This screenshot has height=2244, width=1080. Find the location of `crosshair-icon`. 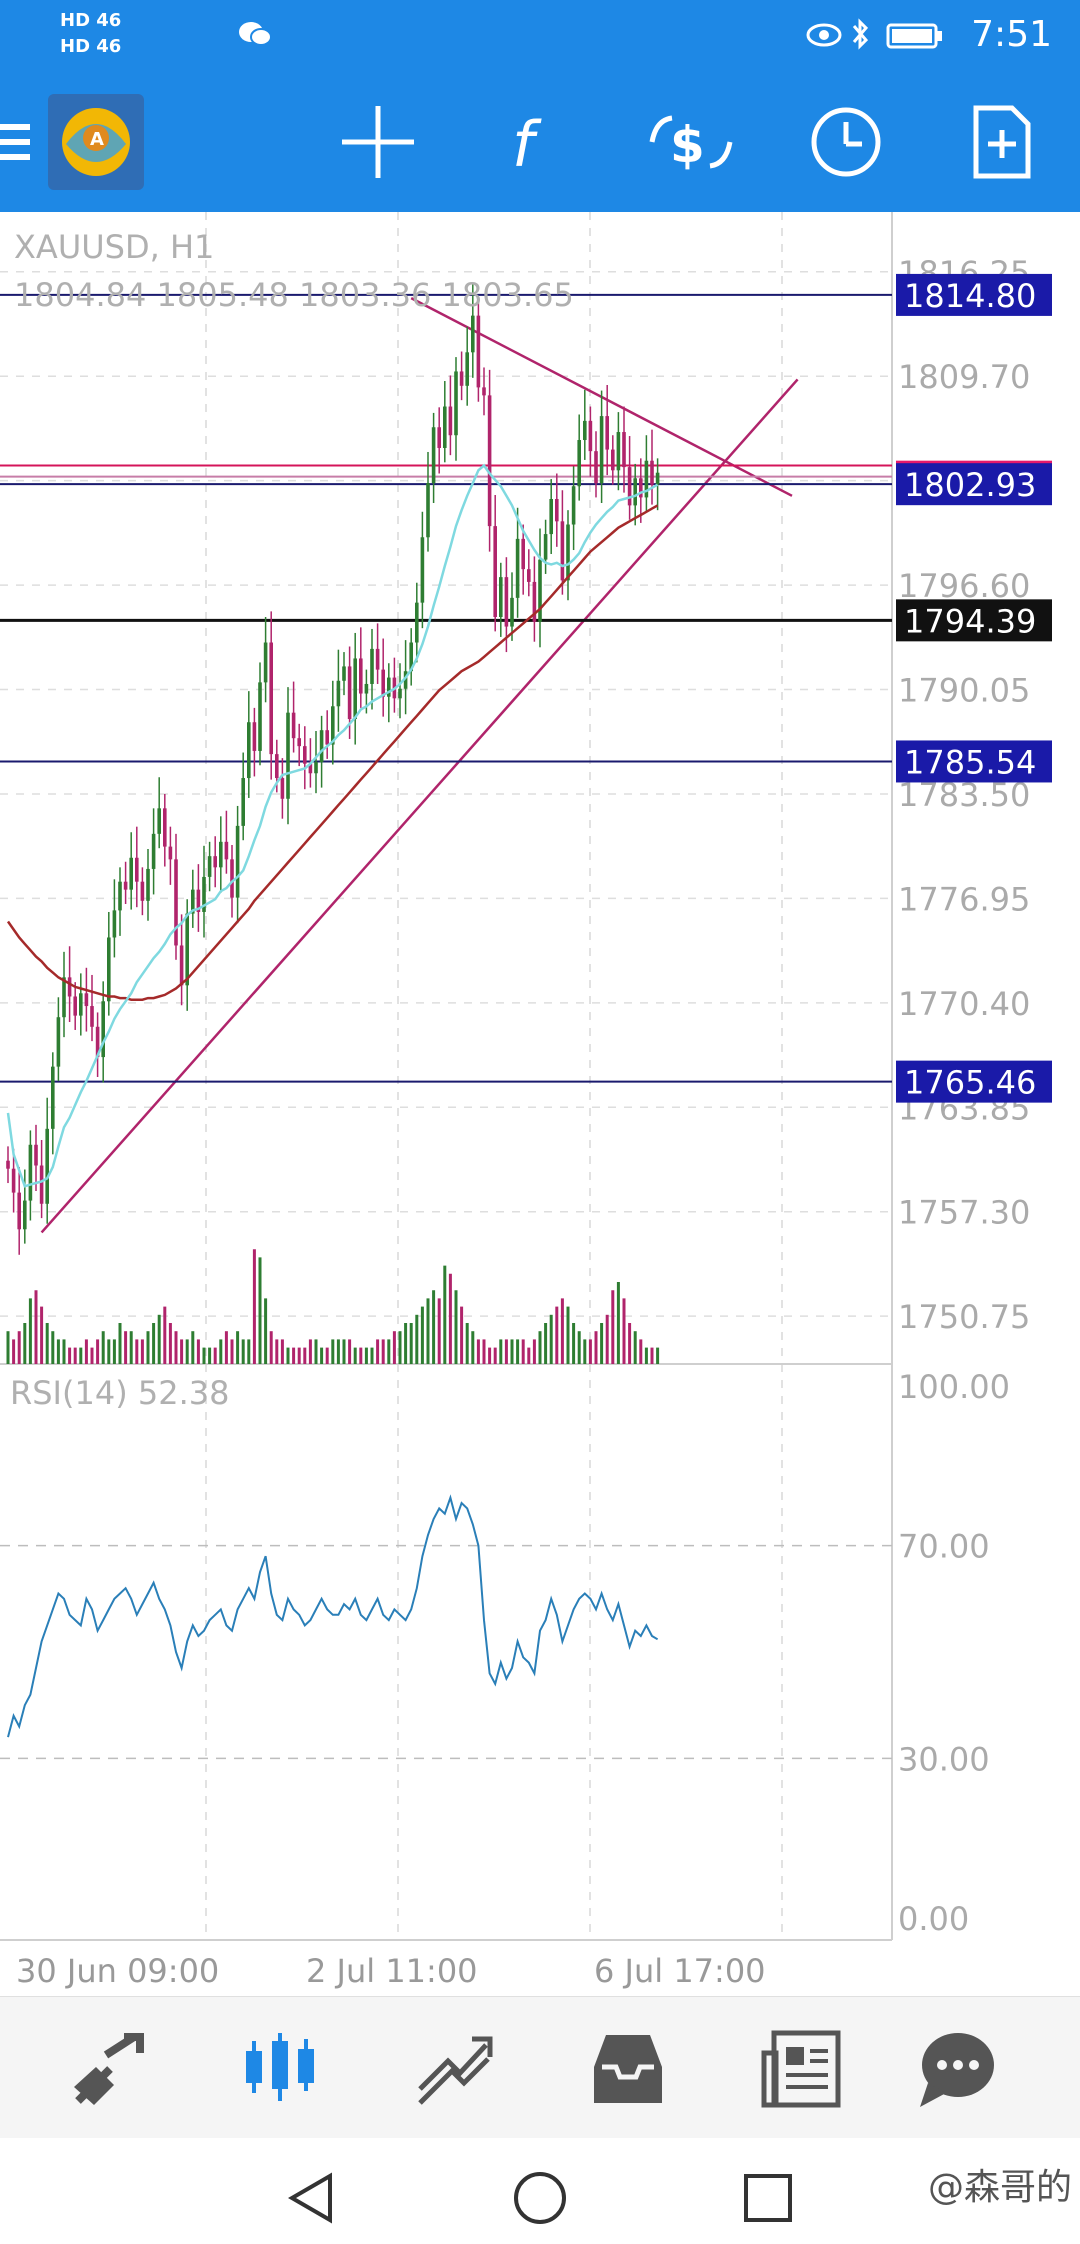

crosshair-icon is located at coordinates (378, 142).